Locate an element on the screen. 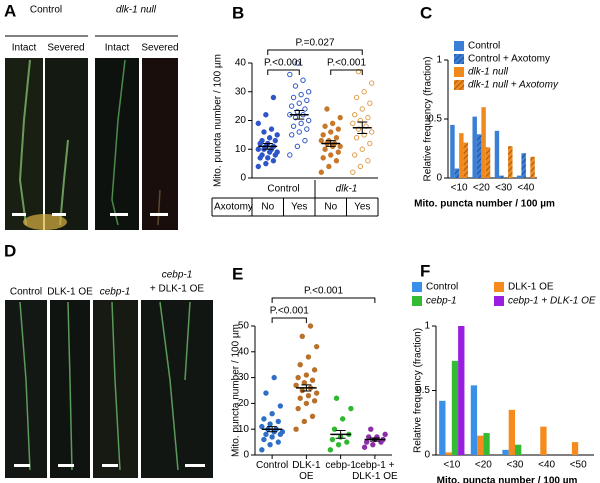 The image size is (600, 483). y-tick-label: 0 is located at coordinates (246, 455).